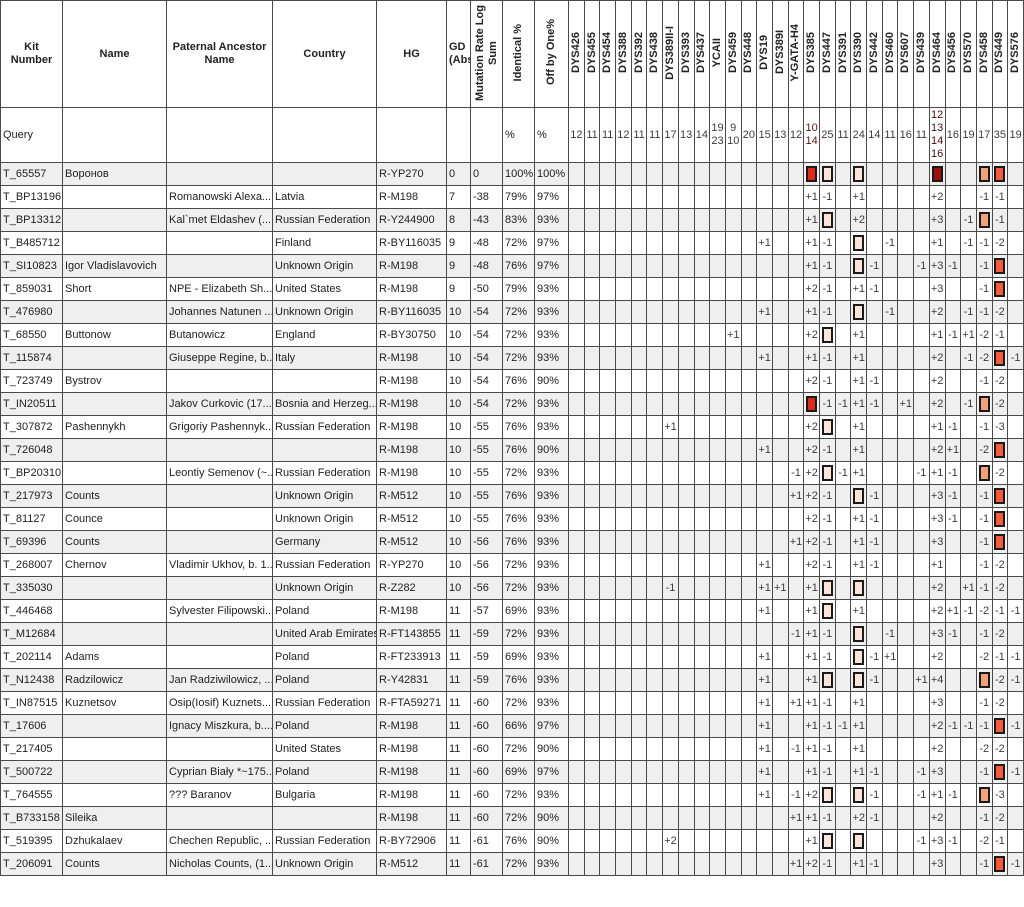  Describe the element at coordinates (764, 749) in the screenshot. I see `marker-cell-DYS19: +1` at that location.